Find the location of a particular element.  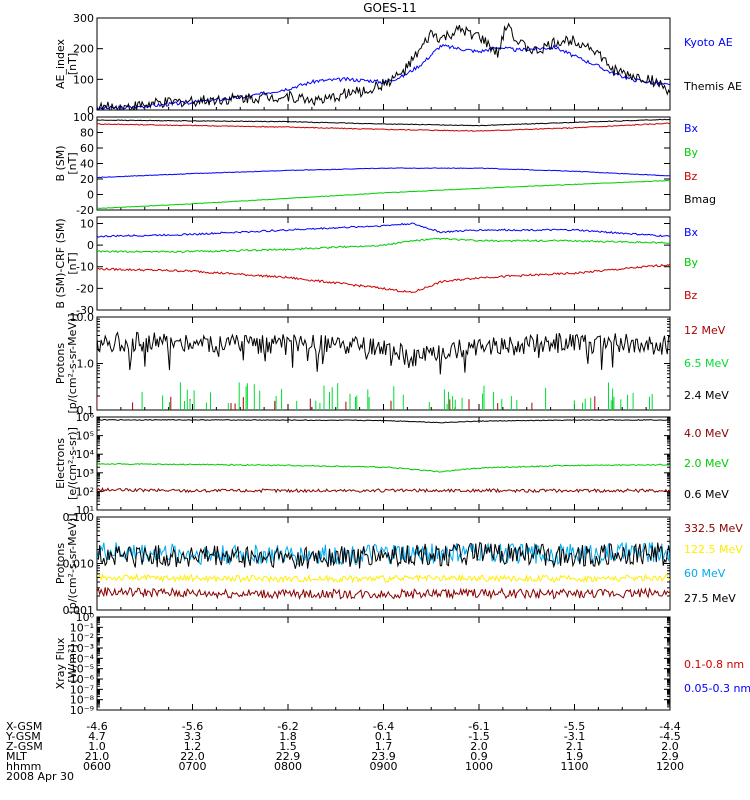

y-tick-label: 10⁻⁵ is located at coordinates (82, 669).